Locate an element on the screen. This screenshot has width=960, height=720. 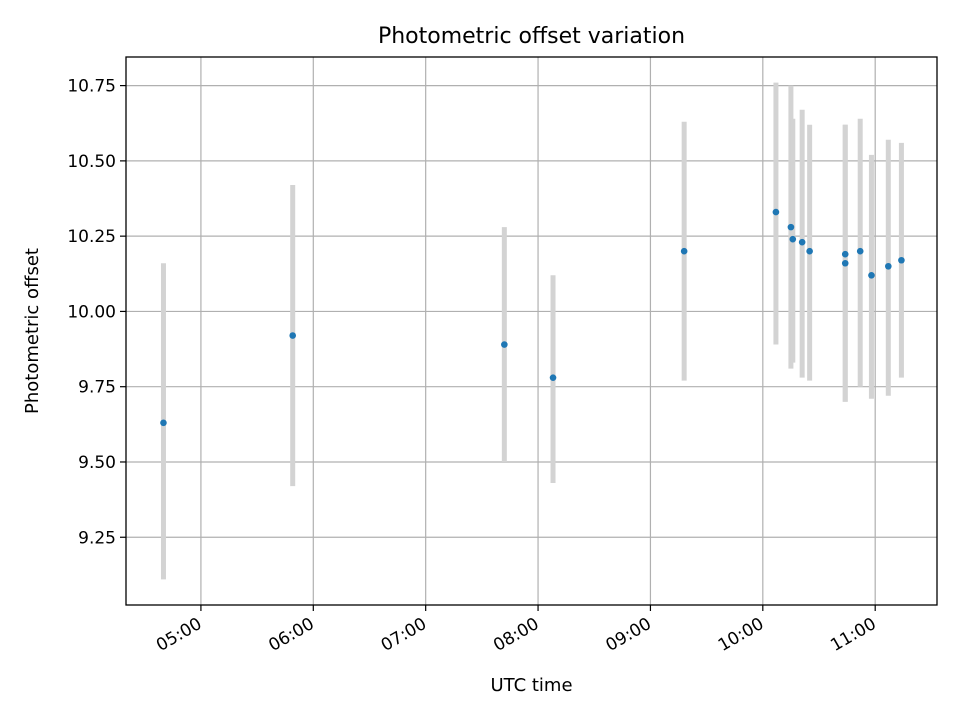
x-axis-label: UTC time is located at coordinates (531, 685).